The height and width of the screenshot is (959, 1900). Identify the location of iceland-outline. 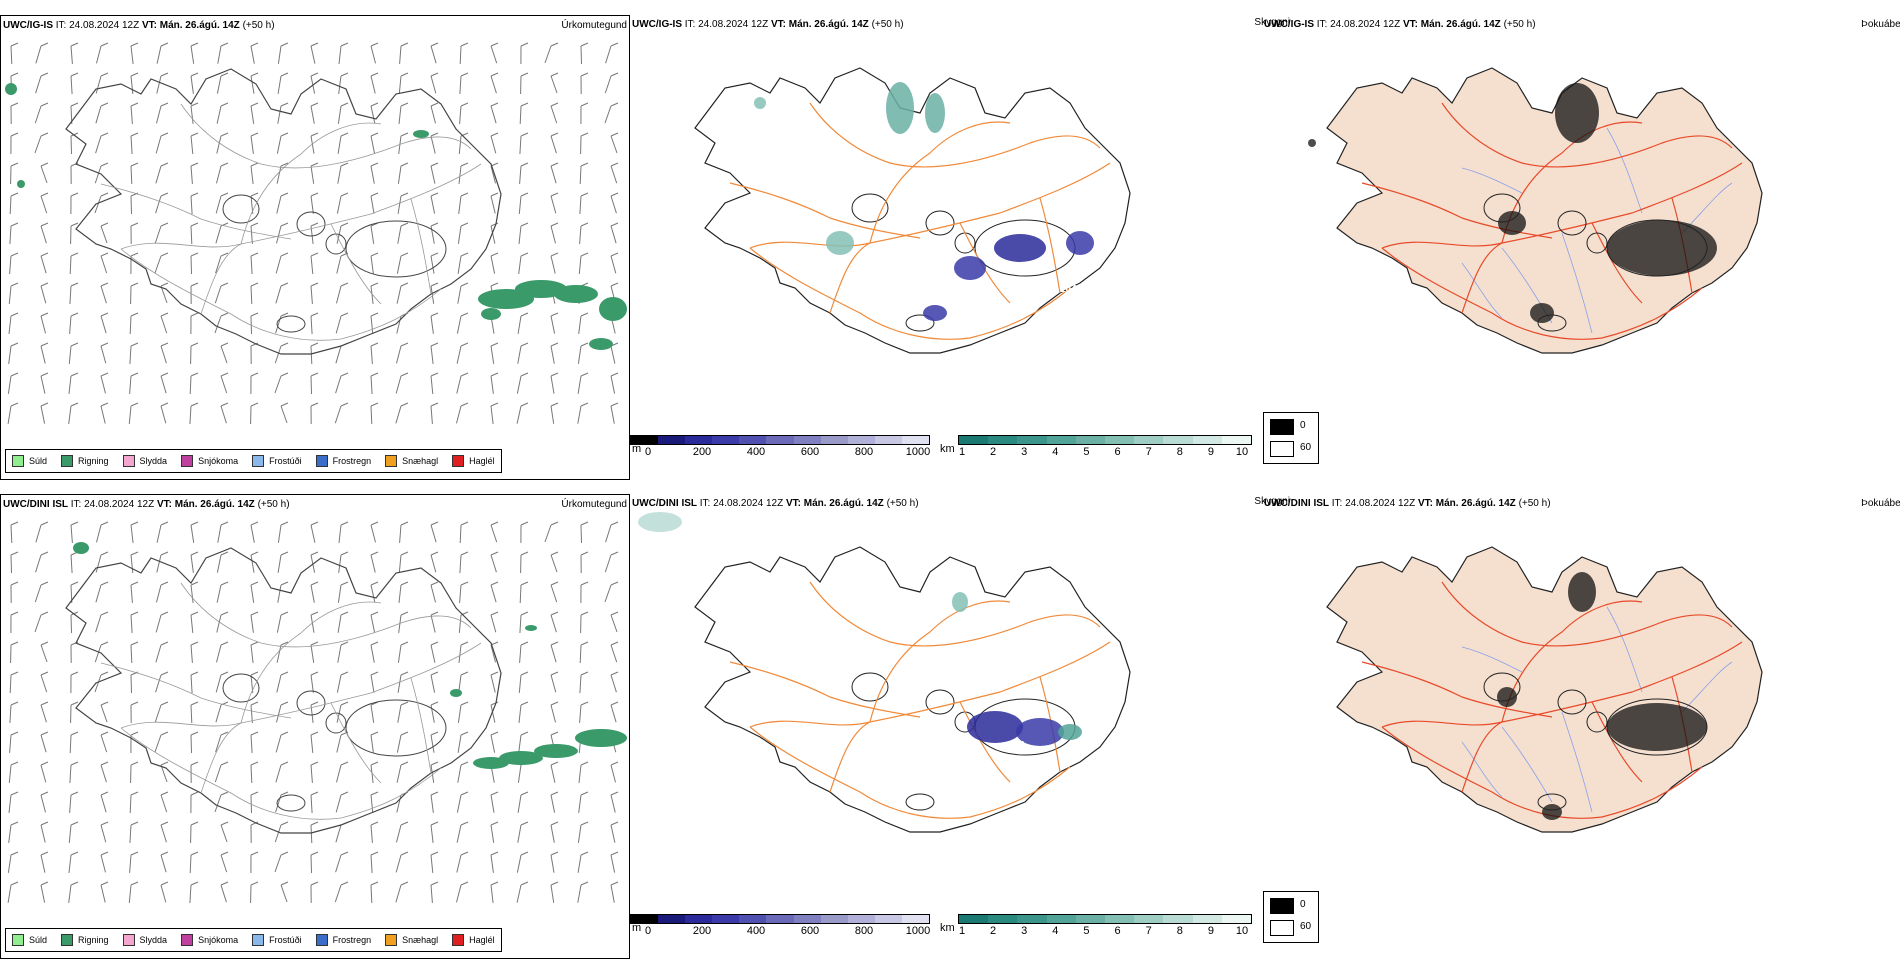
(912, 689).